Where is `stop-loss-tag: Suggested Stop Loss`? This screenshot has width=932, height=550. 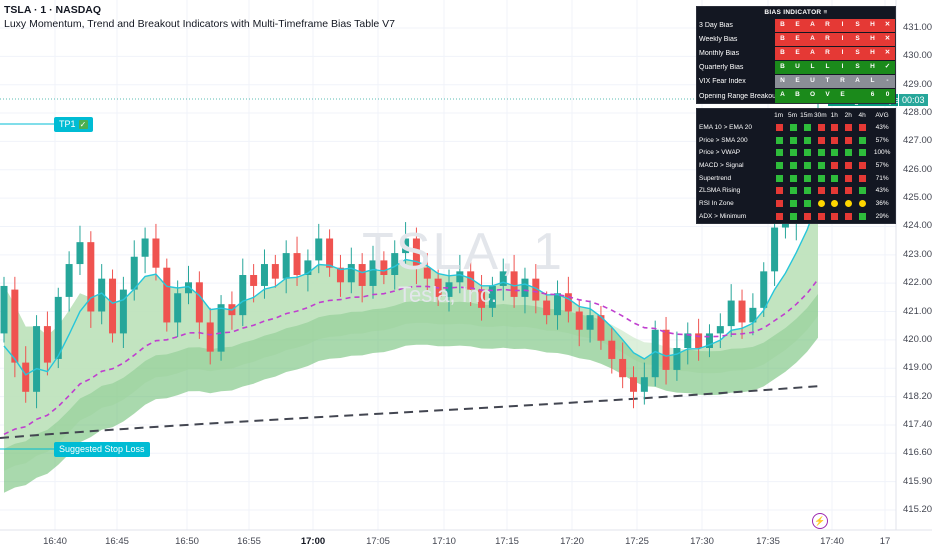 stop-loss-tag: Suggested Stop Loss is located at coordinates (102, 449).